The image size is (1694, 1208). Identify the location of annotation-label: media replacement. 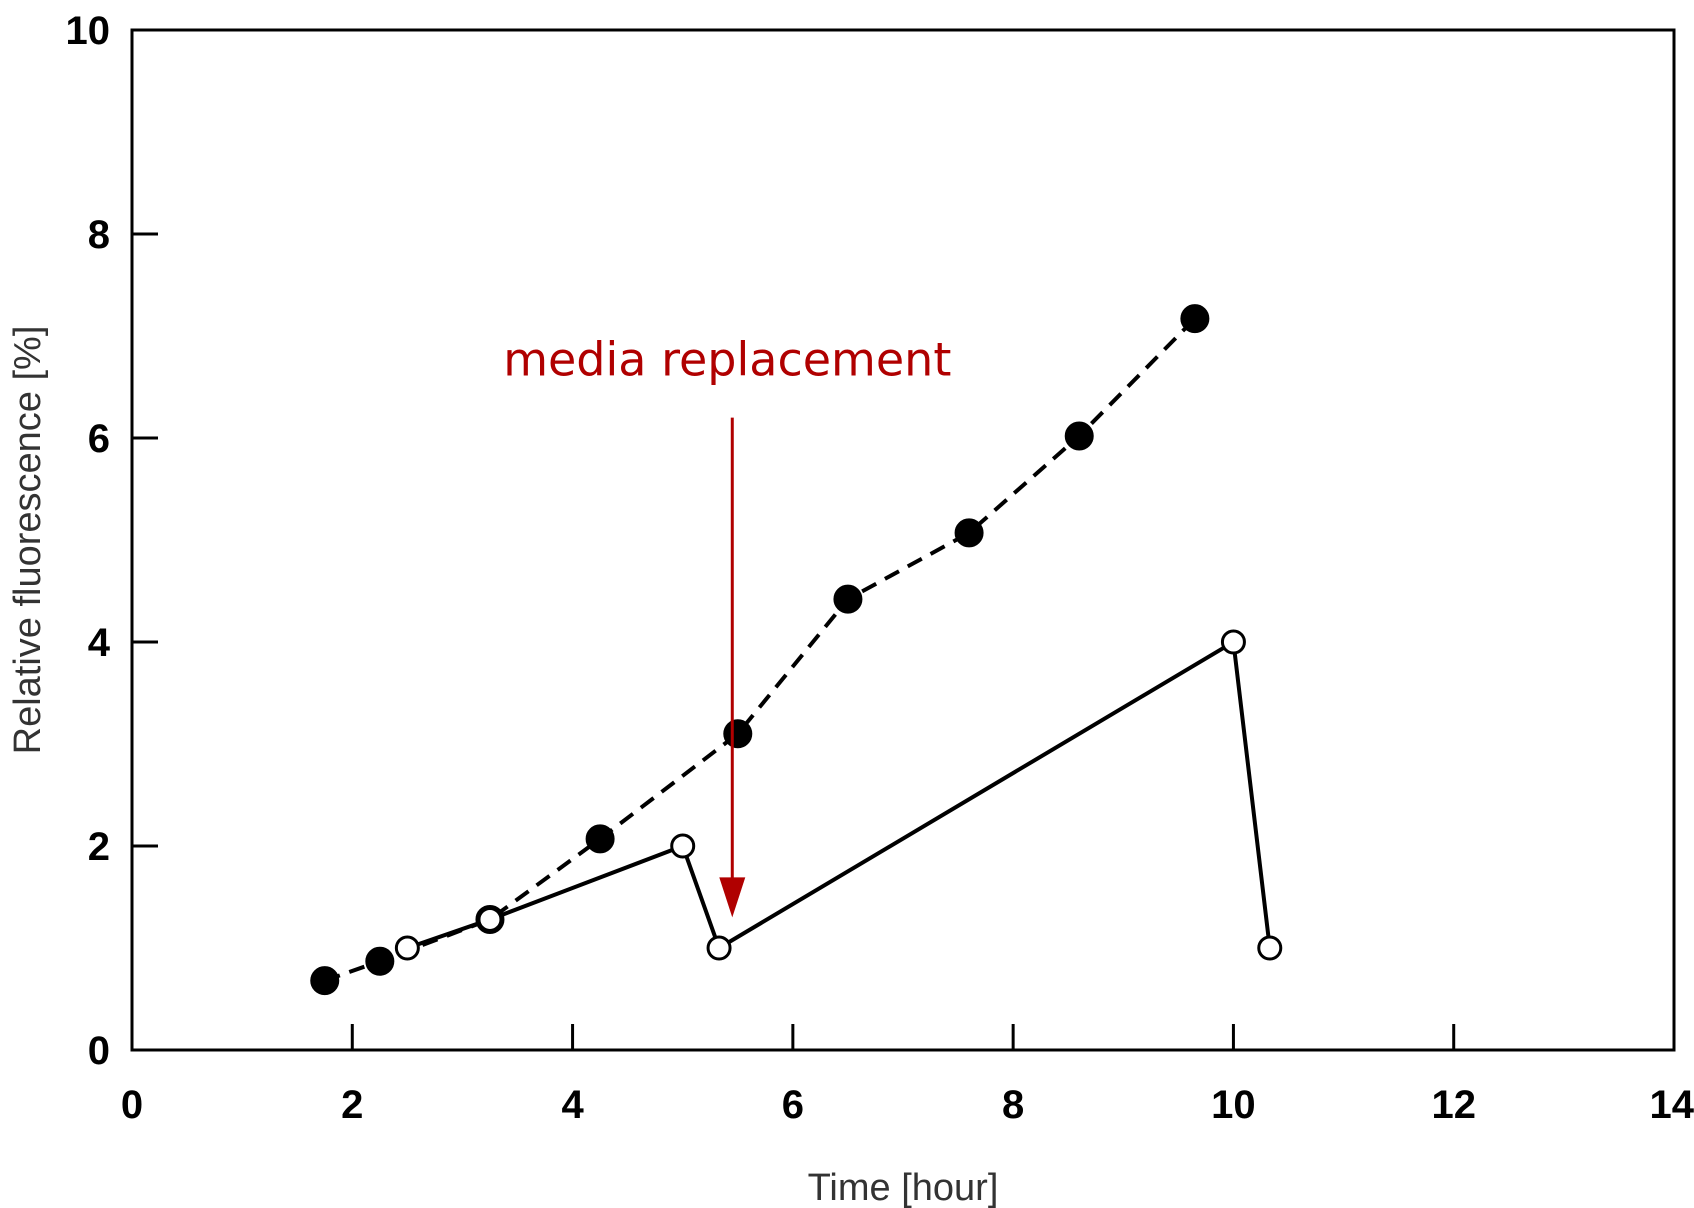
(727, 360).